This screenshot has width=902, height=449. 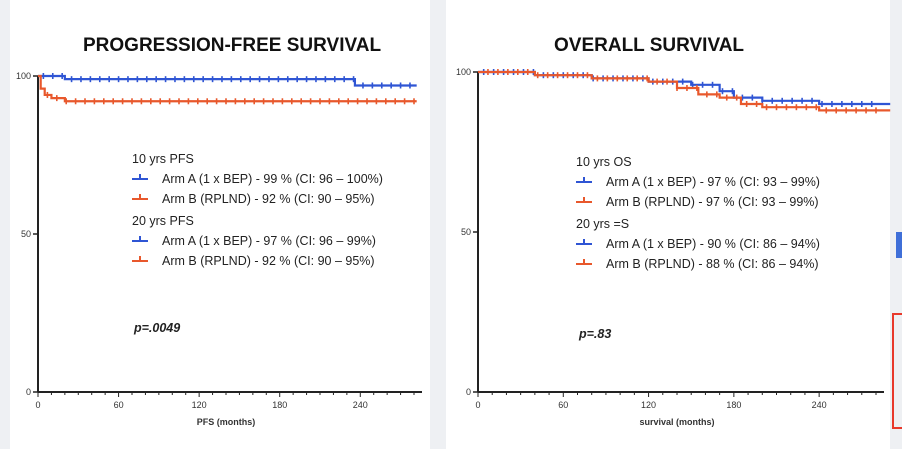 I want to click on series-line-arm-a, so click(x=227, y=80).